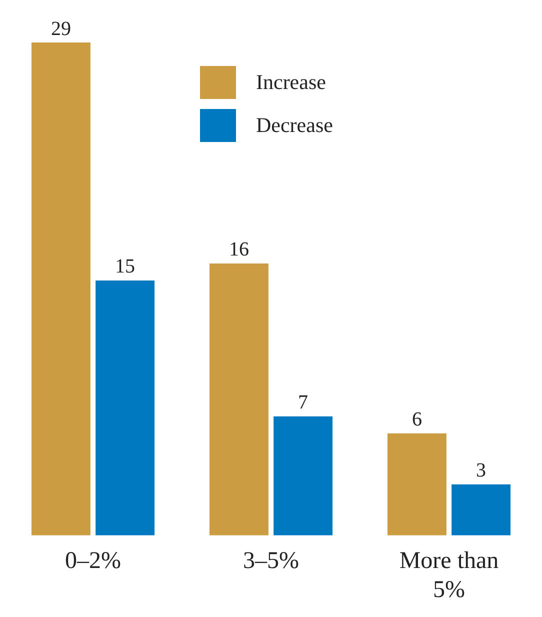 The width and height of the screenshot is (542, 617). What do you see at coordinates (303, 403) in the screenshot?
I see `data-label: 7` at bounding box center [303, 403].